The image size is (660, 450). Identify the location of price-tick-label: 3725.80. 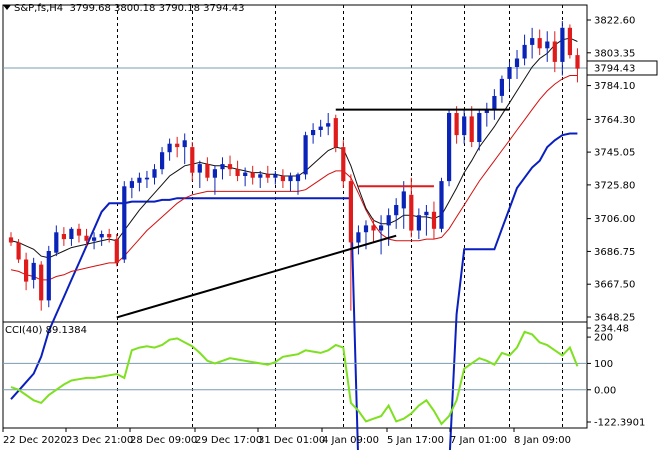
(614, 185).